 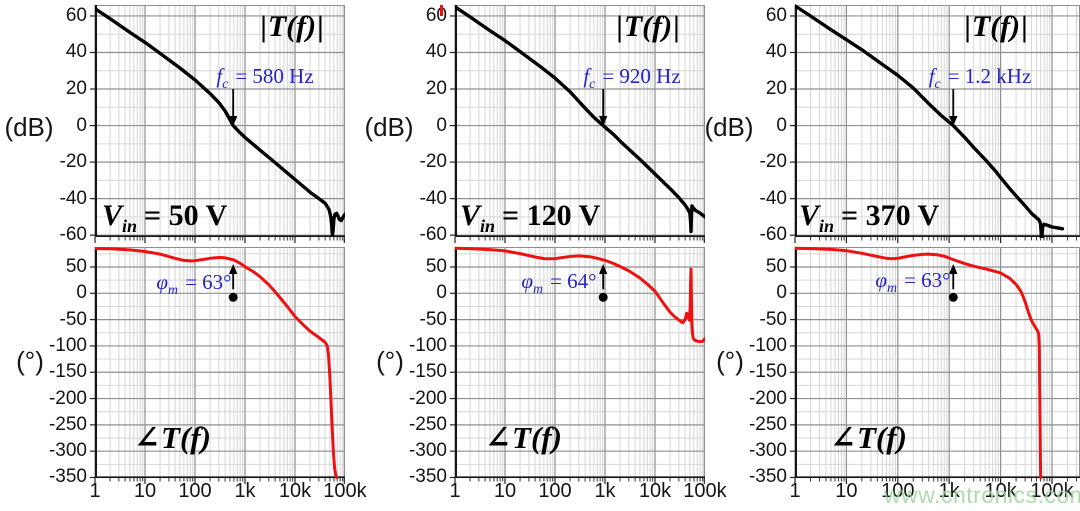 I want to click on crossover-freq-annotation: fc = 1.2 kHz, so click(x=980, y=77).